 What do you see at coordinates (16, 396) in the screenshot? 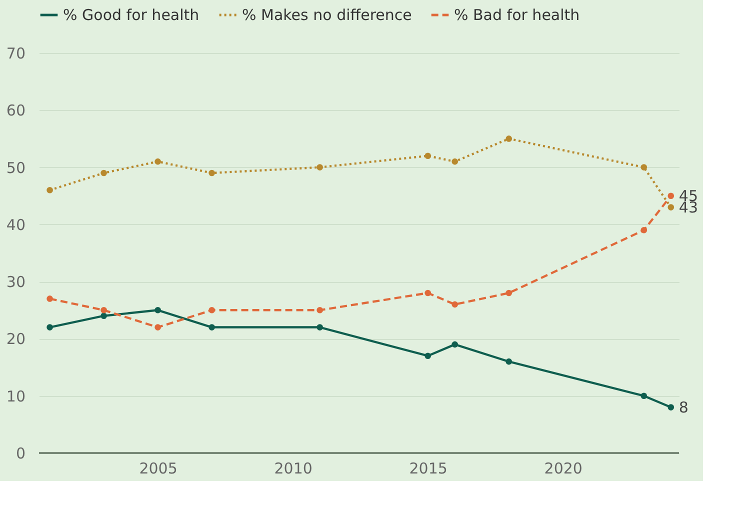
I see `y-tick-label: 10` at bounding box center [16, 396].